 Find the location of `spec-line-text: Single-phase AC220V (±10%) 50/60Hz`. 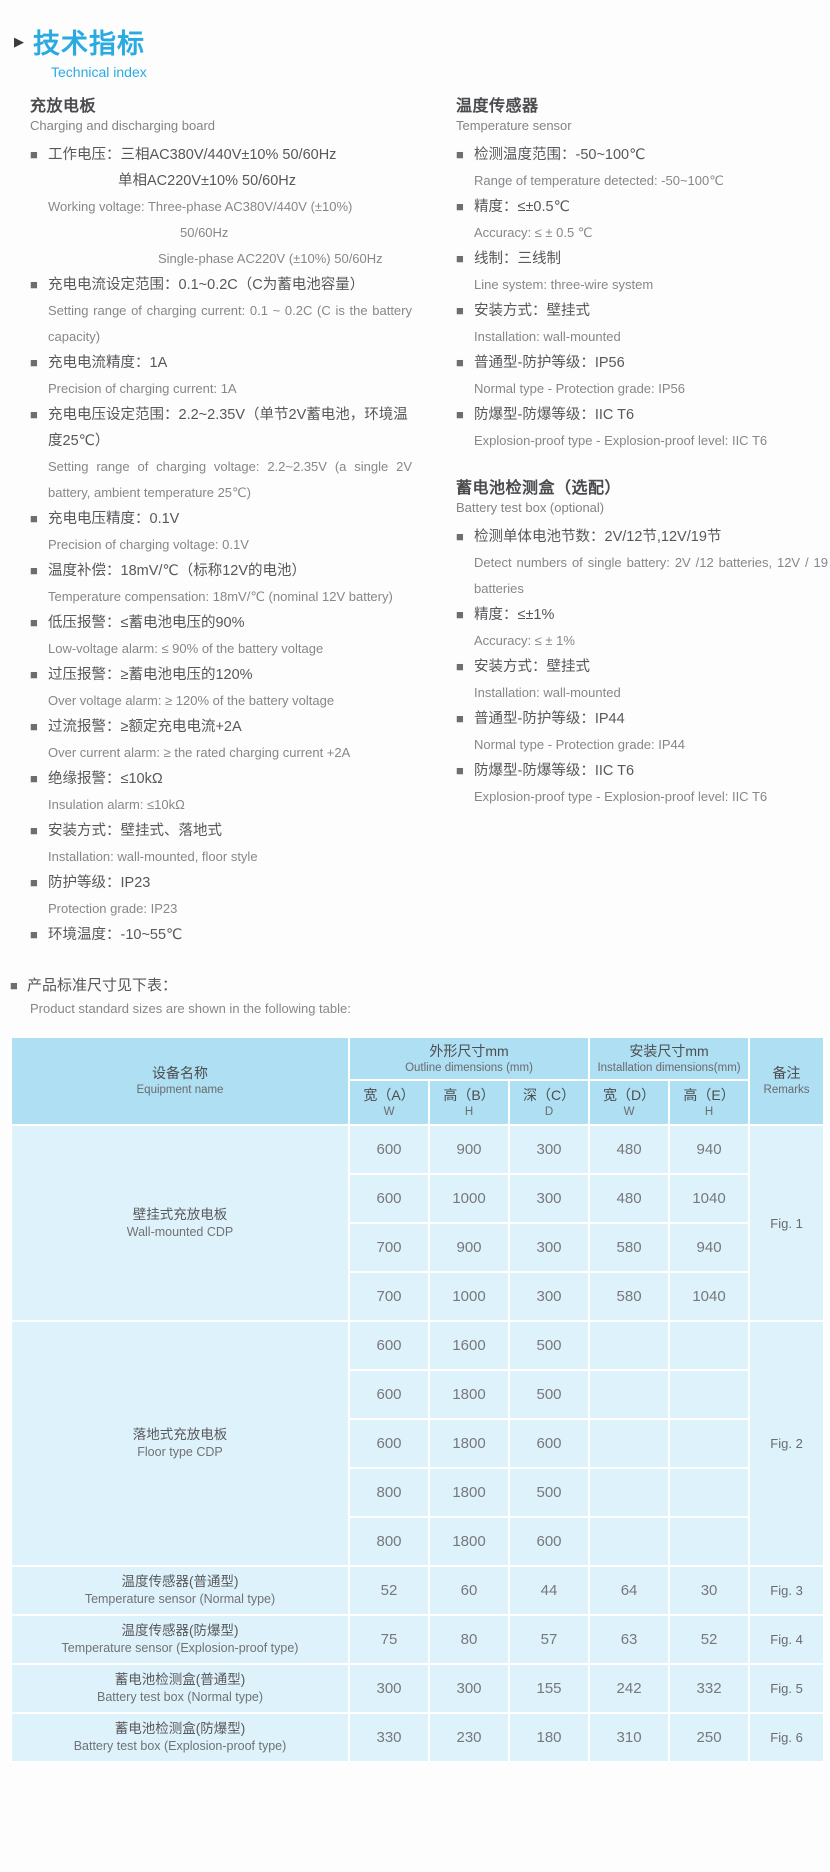

spec-line-text: Single-phase AC220V (±10%) 50/60Hz is located at coordinates (270, 258).